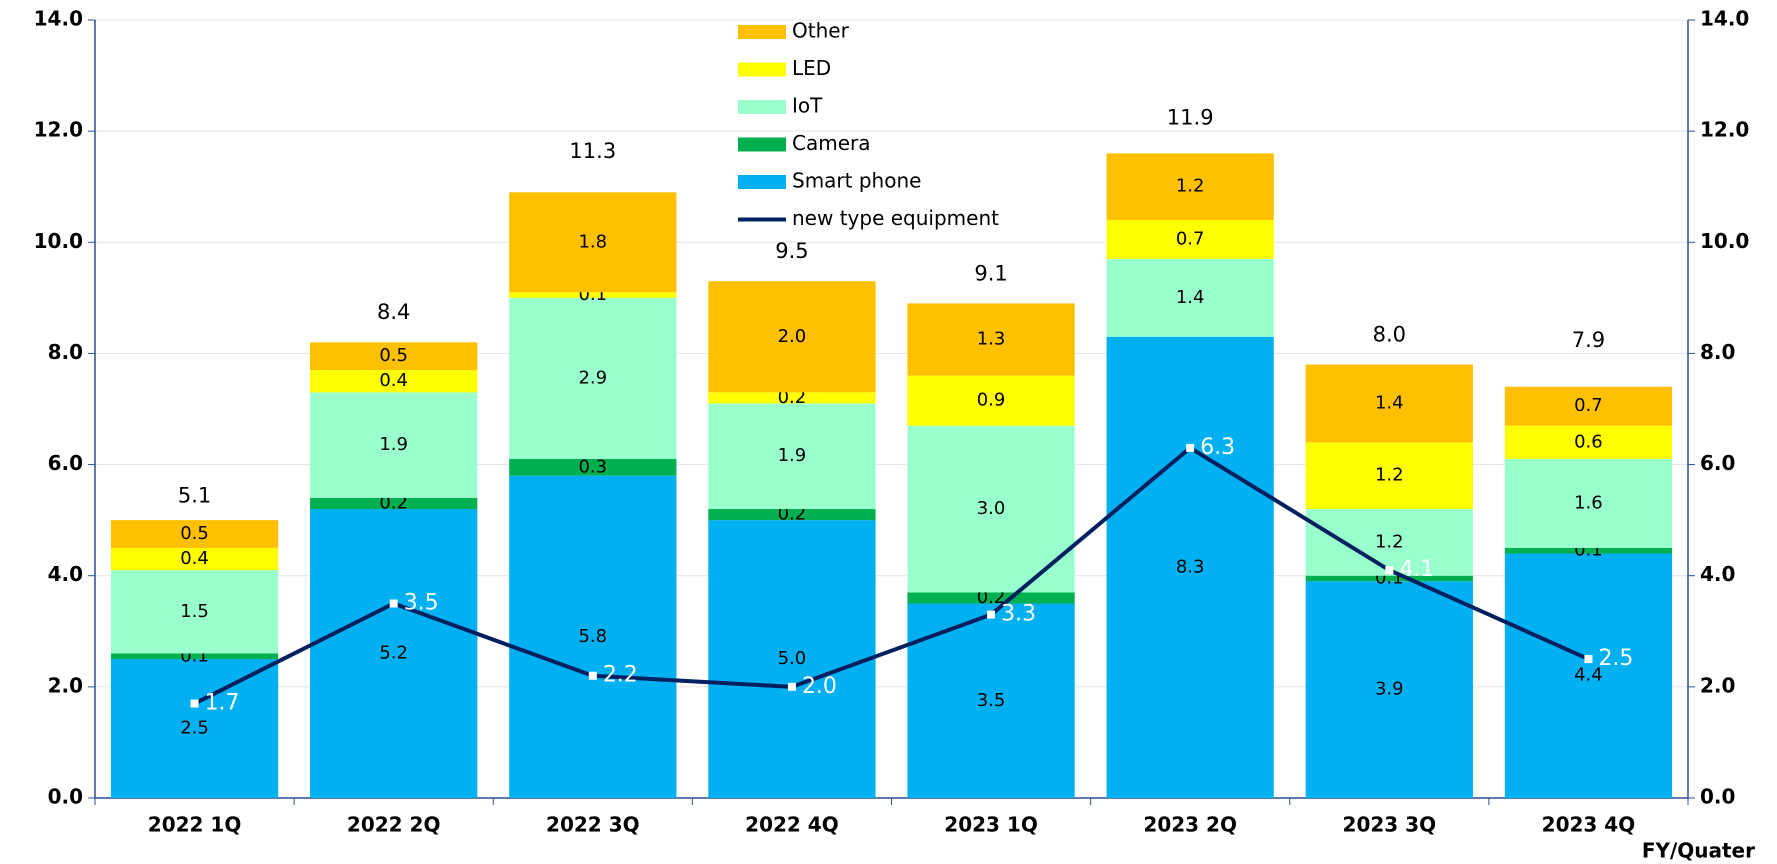 The width and height of the screenshot is (1777, 864). What do you see at coordinates (991, 825) in the screenshot?
I see `x-tick-label: 2023 1Q` at bounding box center [991, 825].